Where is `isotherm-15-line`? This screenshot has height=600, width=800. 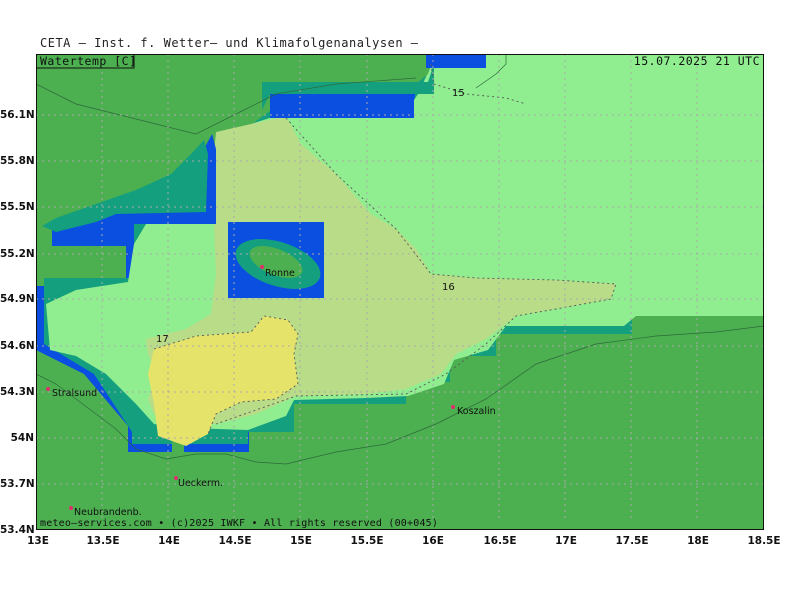 isotherm-15-line is located at coordinates (478, 84).